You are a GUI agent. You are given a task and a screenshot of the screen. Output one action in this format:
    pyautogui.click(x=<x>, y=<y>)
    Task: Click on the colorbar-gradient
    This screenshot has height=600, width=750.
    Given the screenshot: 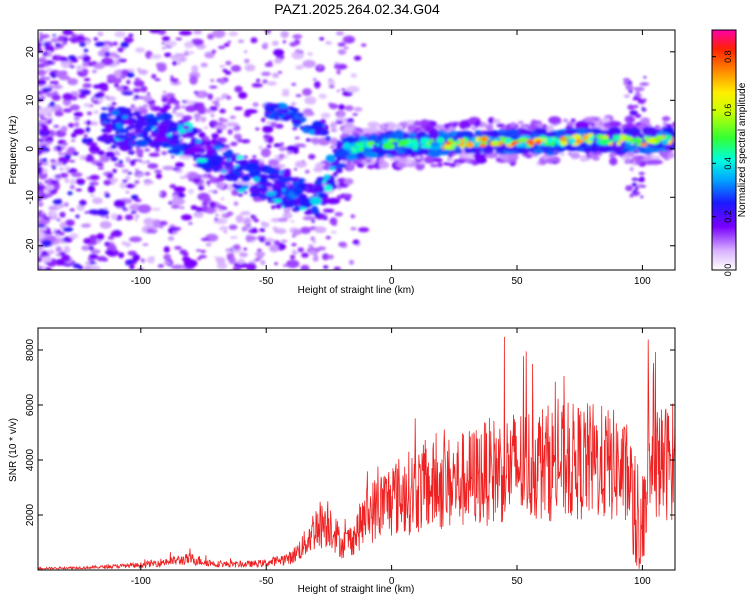 What is the action you would take?
    pyautogui.click(x=724, y=150)
    